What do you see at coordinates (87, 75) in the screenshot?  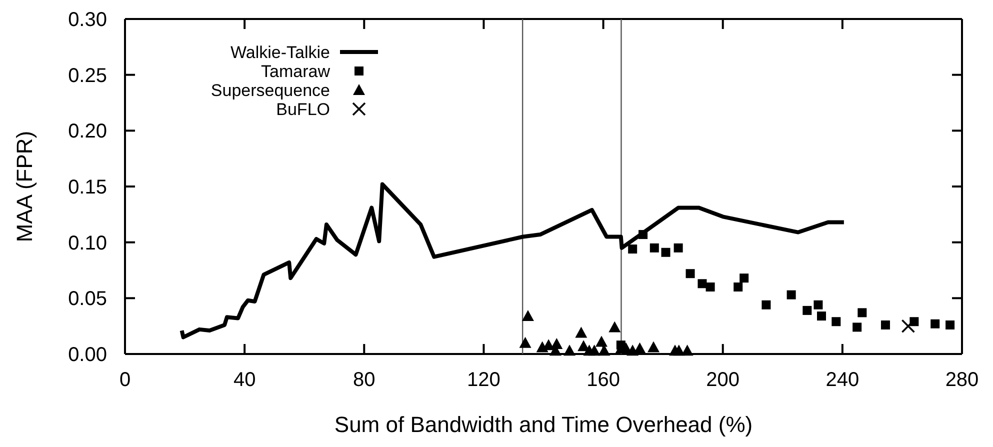 I see `y-tick-label: 0.25` at bounding box center [87, 75].